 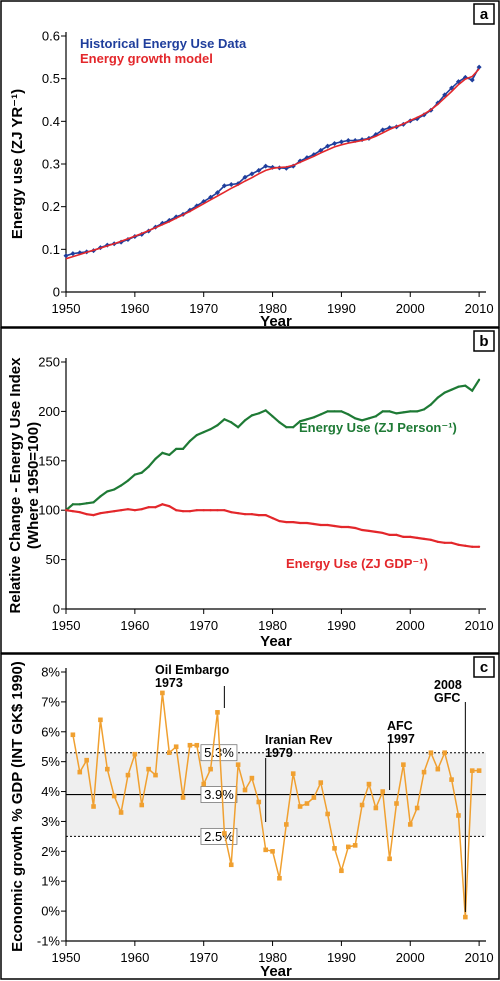 What do you see at coordinates (56, 609) in the screenshot?
I see `y-tick-label: 0` at bounding box center [56, 609].